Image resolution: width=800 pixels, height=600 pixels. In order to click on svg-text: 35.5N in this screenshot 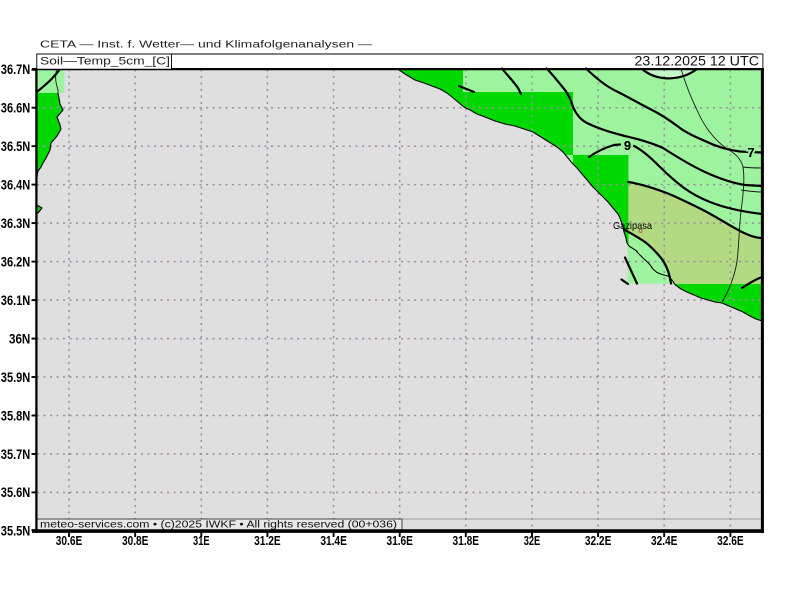, I will do `click(16, 530)`.